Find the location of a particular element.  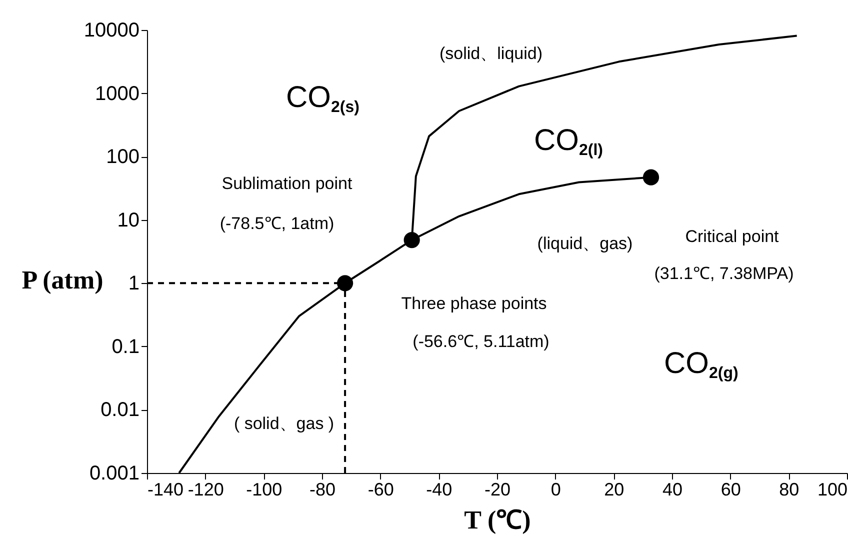

x-tick-label: 80 is located at coordinates (789, 490).